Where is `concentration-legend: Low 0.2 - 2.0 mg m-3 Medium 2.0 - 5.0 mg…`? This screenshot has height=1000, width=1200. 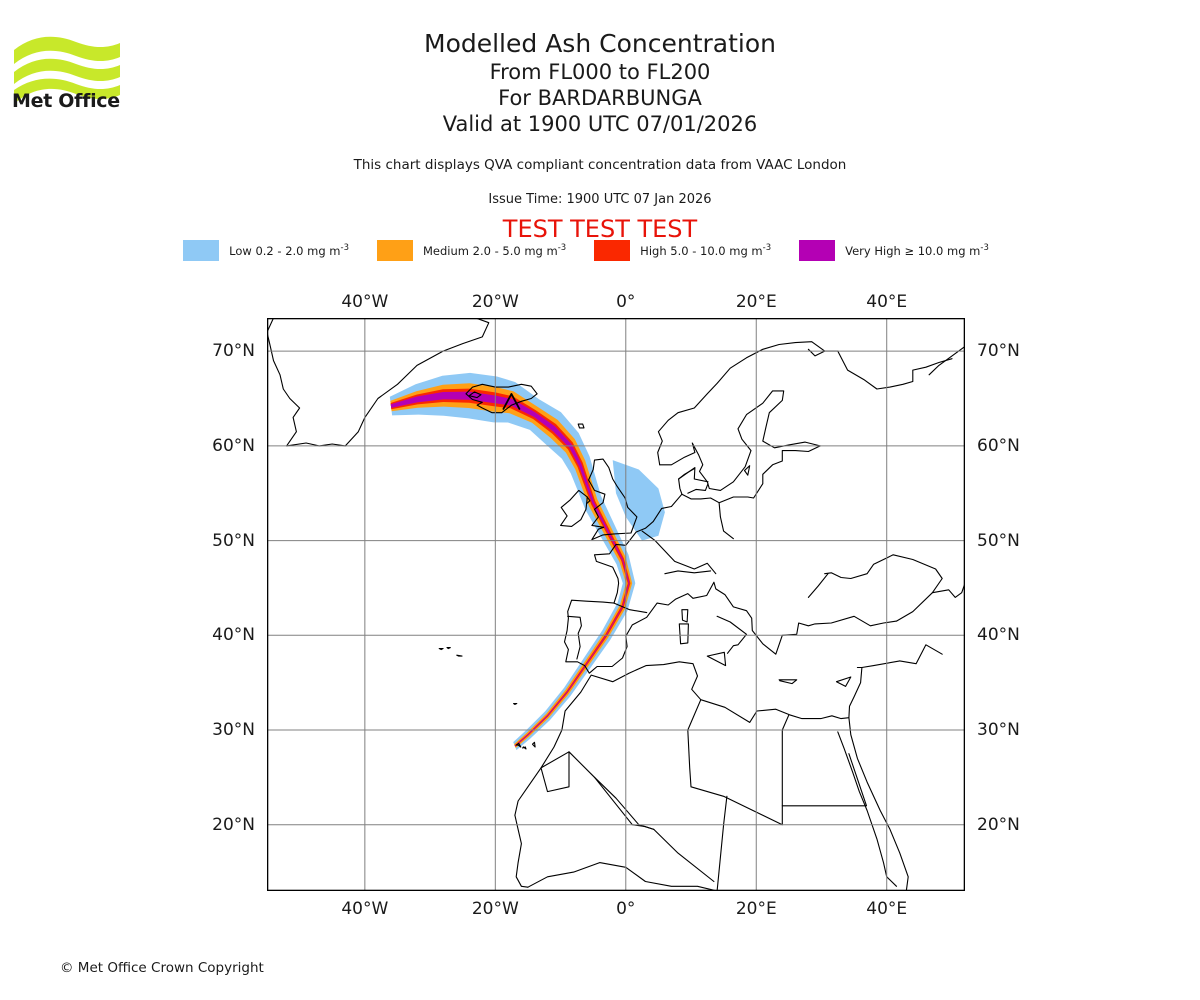 concentration-legend: Low 0.2 - 2.0 mg m-3 Medium 2.0 - 5.0 mg… is located at coordinates (600, 250).